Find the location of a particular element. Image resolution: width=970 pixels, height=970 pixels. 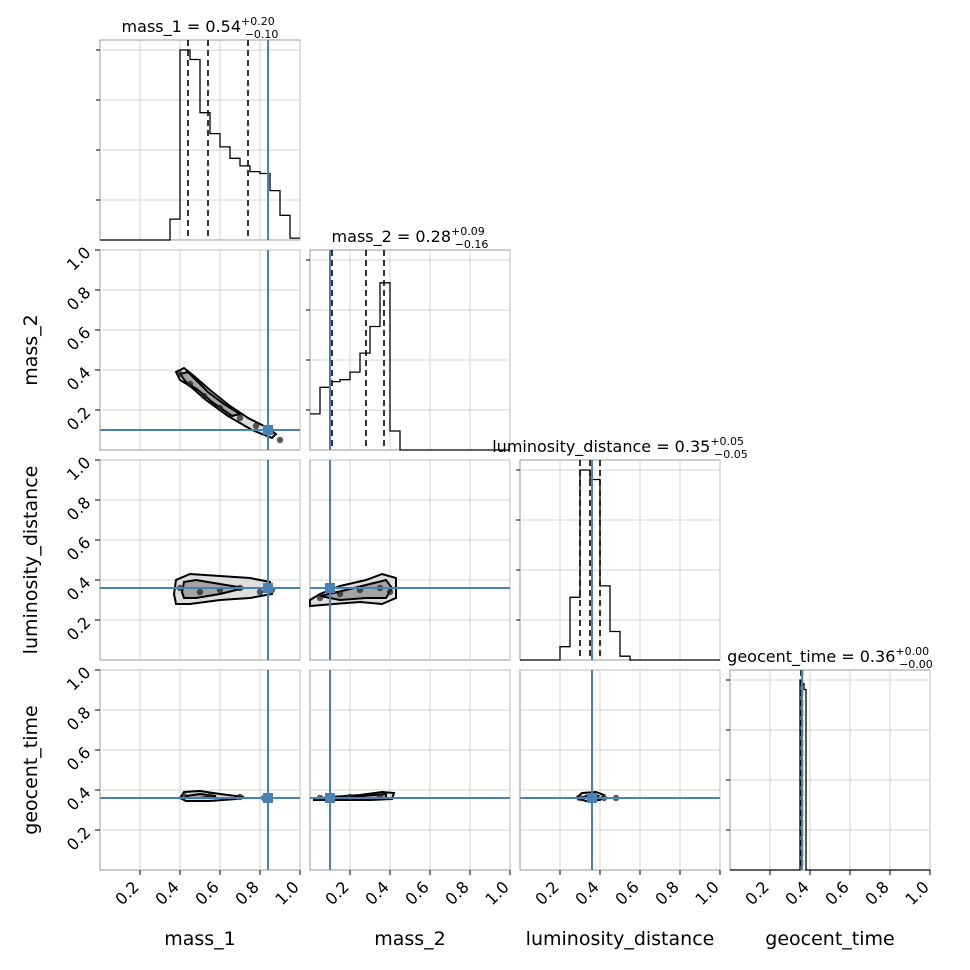

hist-panel-mass_1: mass_1 = 0.54+0.20 −0.10 is located at coordinates (198, 128).